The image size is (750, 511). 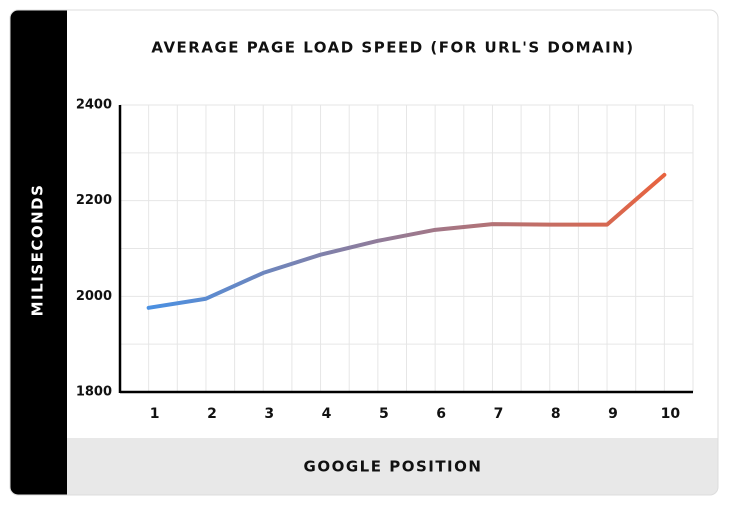 I want to click on x-tick-label: 5, so click(x=384, y=414).